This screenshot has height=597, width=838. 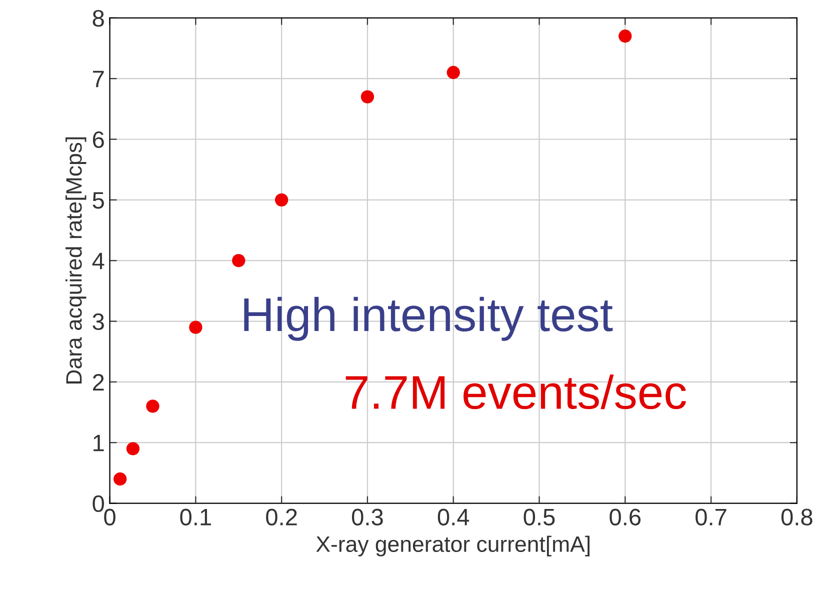 What do you see at coordinates (98, 321) in the screenshot?
I see `y-tick-label: 3` at bounding box center [98, 321].